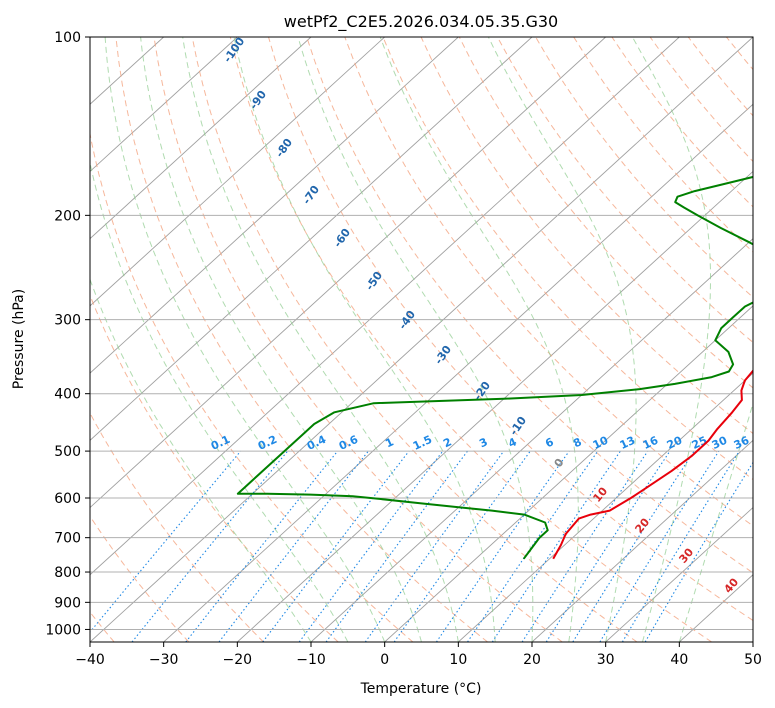  Describe the element at coordinates (384, 660) in the screenshot. I see `x-tick-label: 0` at that location.